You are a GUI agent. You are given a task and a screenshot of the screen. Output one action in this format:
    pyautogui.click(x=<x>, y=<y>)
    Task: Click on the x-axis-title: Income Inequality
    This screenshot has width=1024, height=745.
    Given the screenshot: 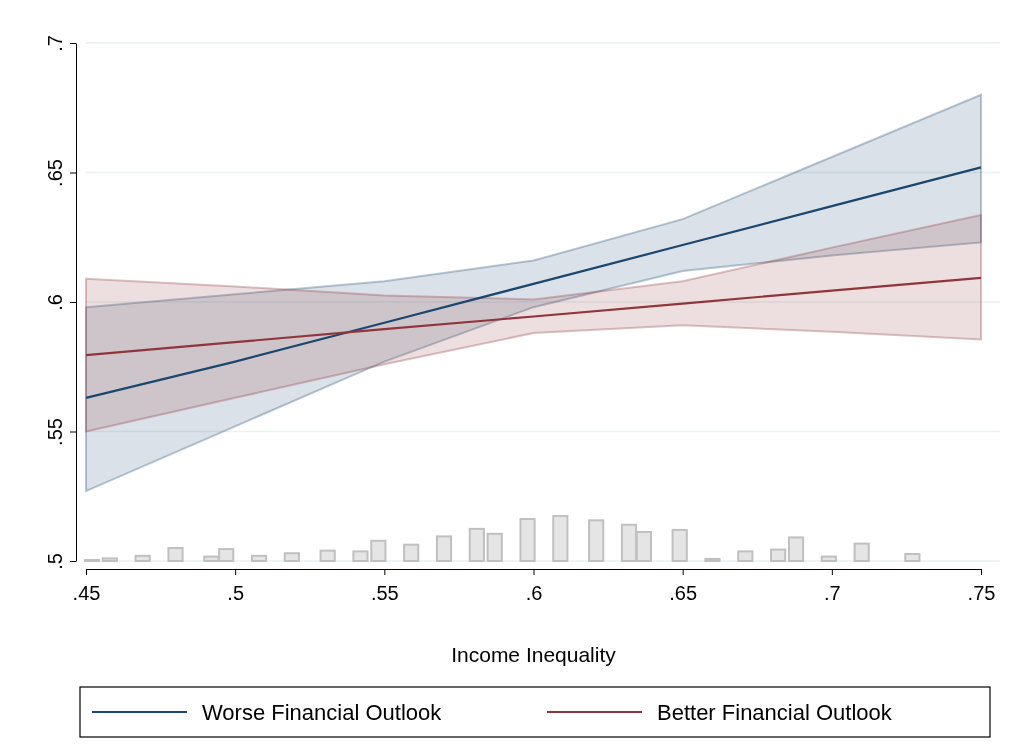 What is the action you would take?
    pyautogui.click(x=534, y=654)
    